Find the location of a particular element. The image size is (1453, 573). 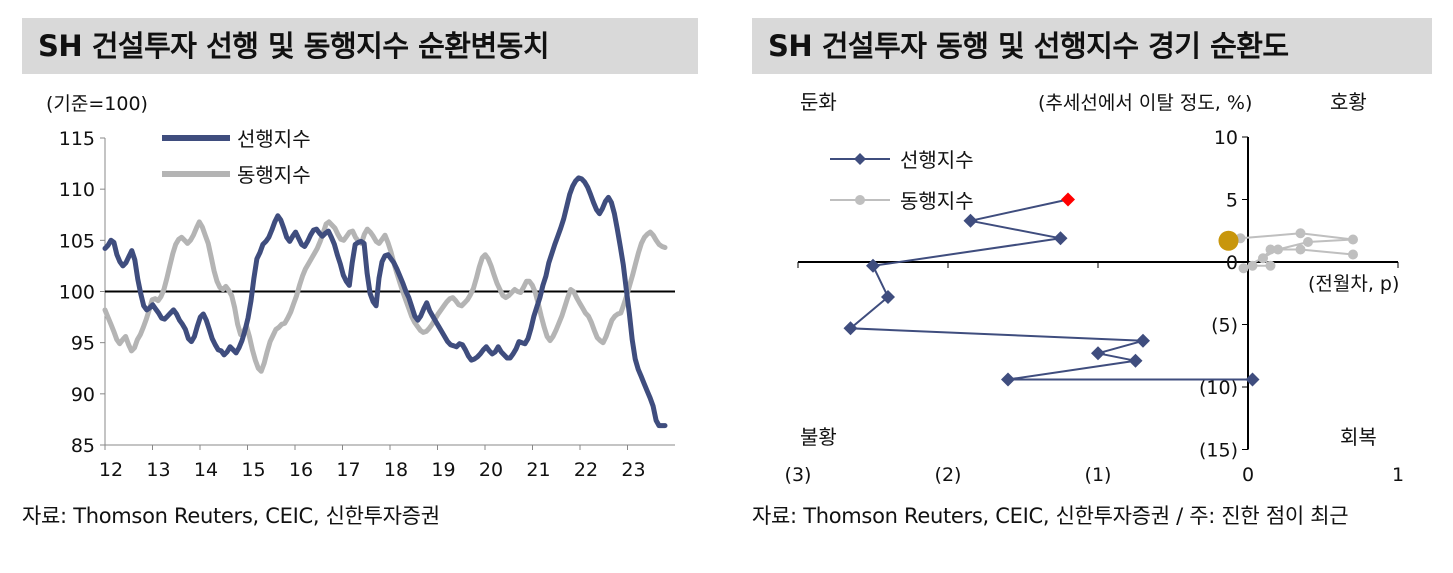

y-tick-label: 10 is located at coordinates (1226, 138).